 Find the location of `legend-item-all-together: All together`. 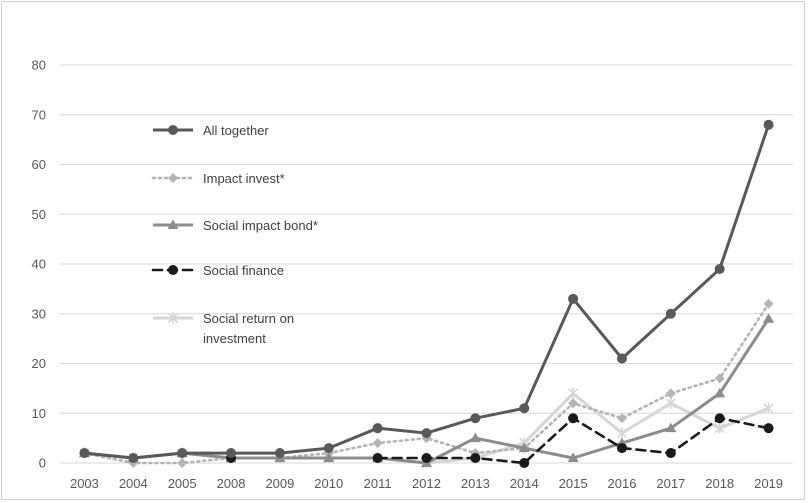

legend-item-all-together: All together is located at coordinates (211, 130).